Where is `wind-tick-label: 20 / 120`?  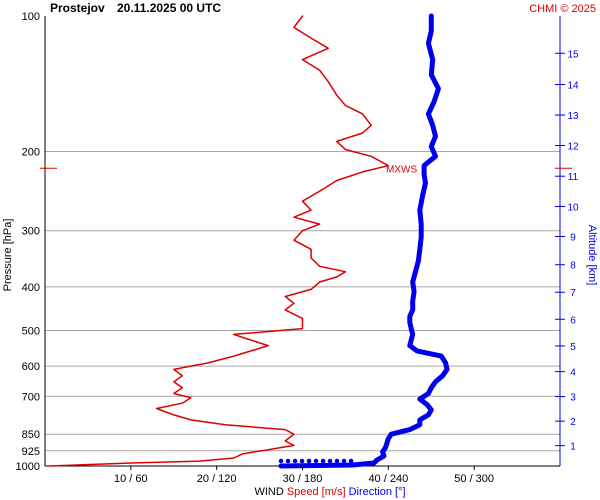 wind-tick-label: 20 / 120 is located at coordinates (217, 479).